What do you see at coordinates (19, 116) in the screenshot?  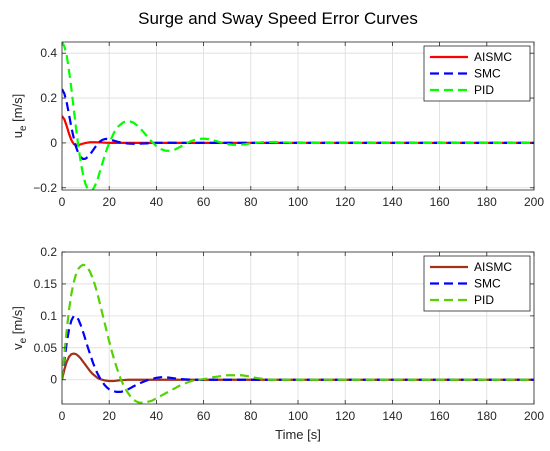 I see `y-axis-label: ue [m/s]` at bounding box center [19, 116].